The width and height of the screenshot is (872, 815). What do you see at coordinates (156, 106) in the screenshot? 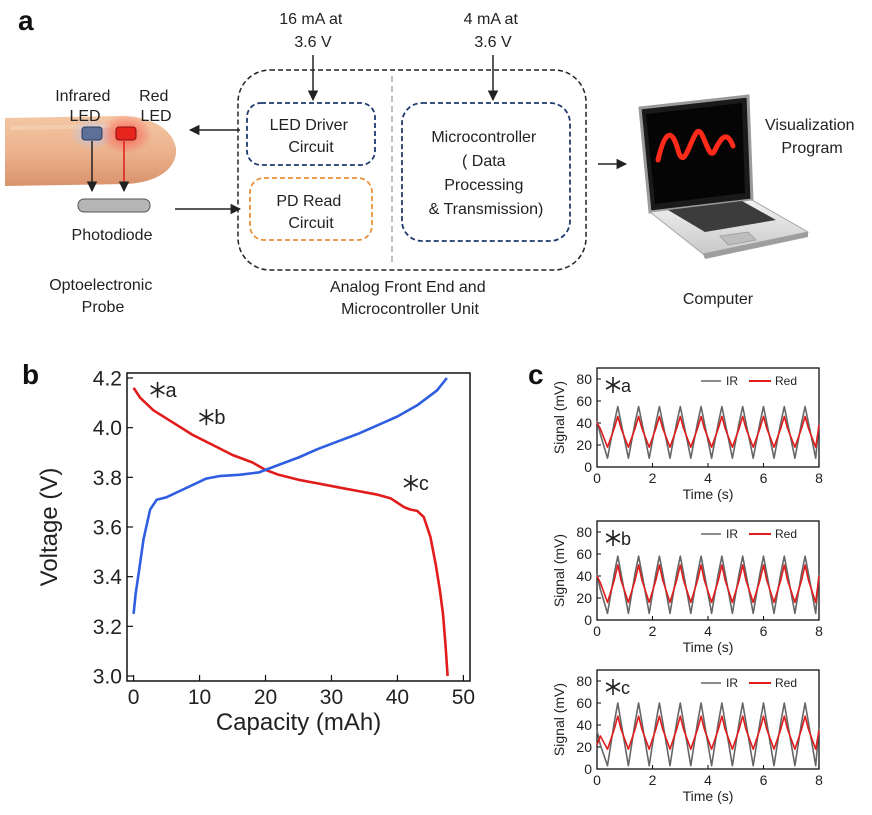
I see `red-led-label: Red LED` at bounding box center [156, 106].